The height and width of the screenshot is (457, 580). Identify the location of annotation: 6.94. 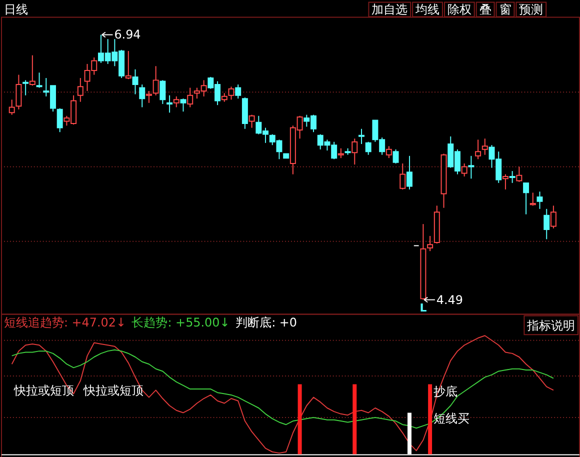
(127, 35).